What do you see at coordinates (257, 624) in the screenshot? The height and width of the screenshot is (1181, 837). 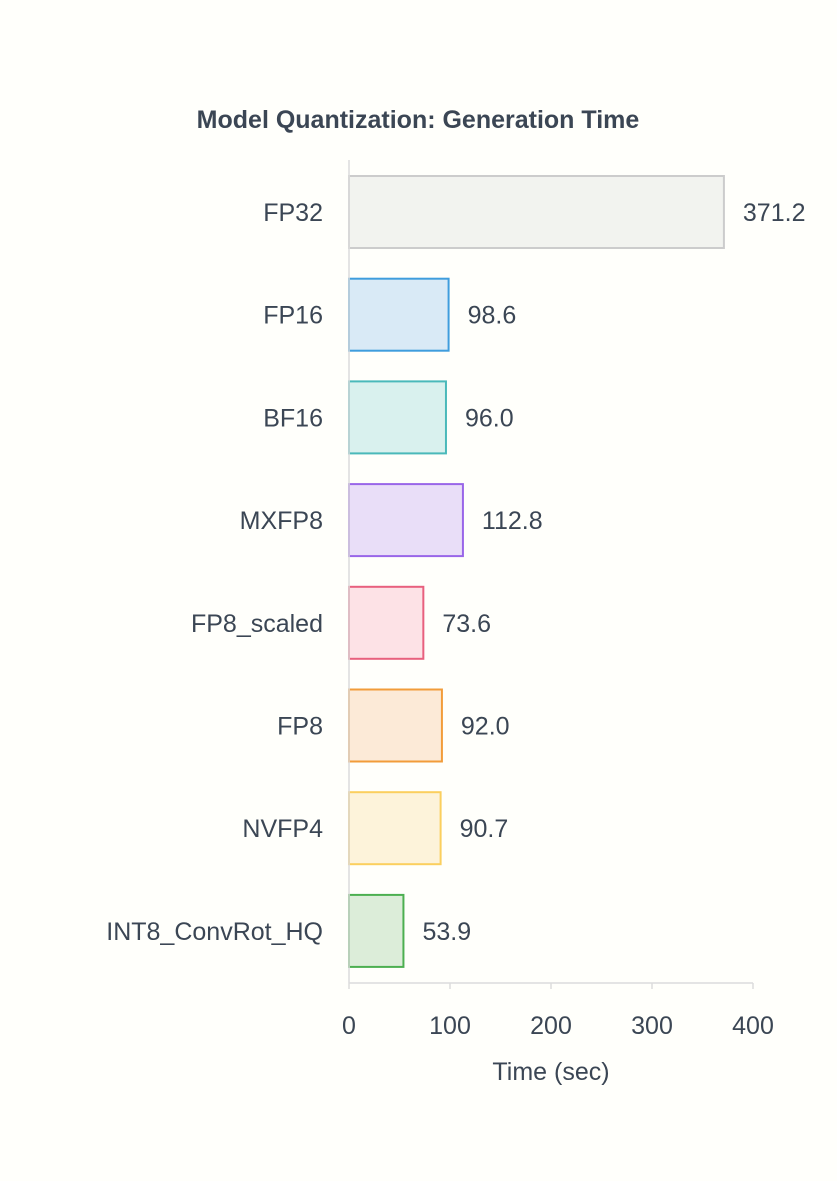 I see `category-label: FP8_scaled` at bounding box center [257, 624].